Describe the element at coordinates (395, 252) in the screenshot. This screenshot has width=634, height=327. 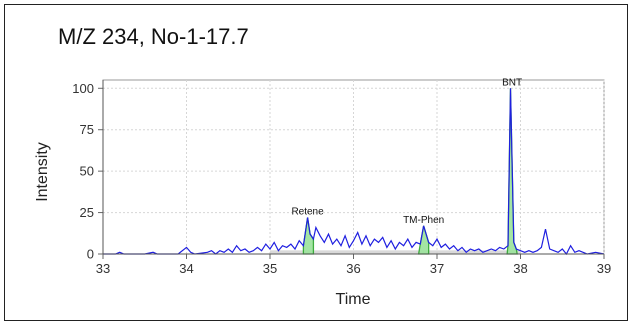
I see `baseline-band` at that location.